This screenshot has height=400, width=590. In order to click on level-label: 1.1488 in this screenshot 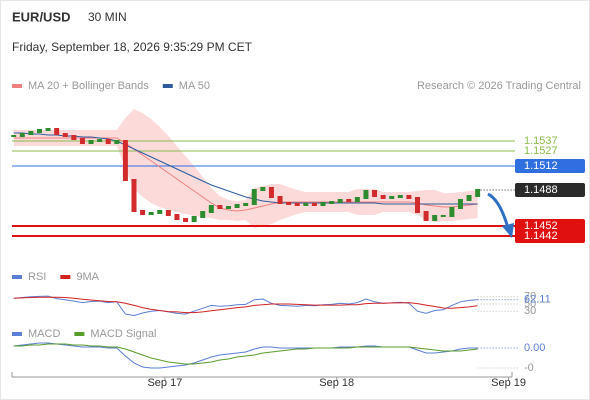, I will do `click(541, 190)`.